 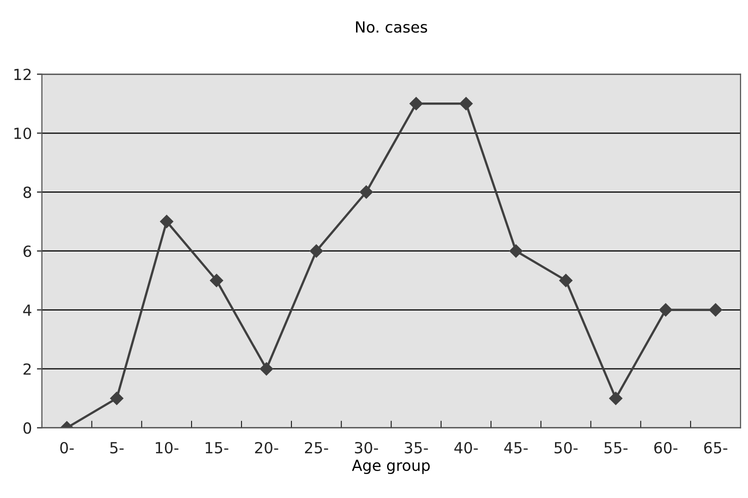 I want to click on x-tick-label: 35-, so click(x=416, y=448).